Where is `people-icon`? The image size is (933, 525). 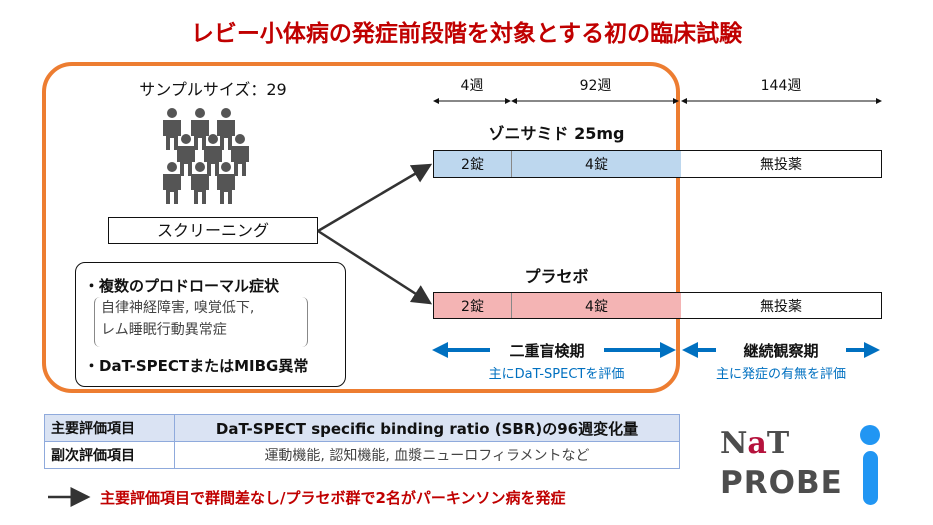 people-icon is located at coordinates (206, 156).